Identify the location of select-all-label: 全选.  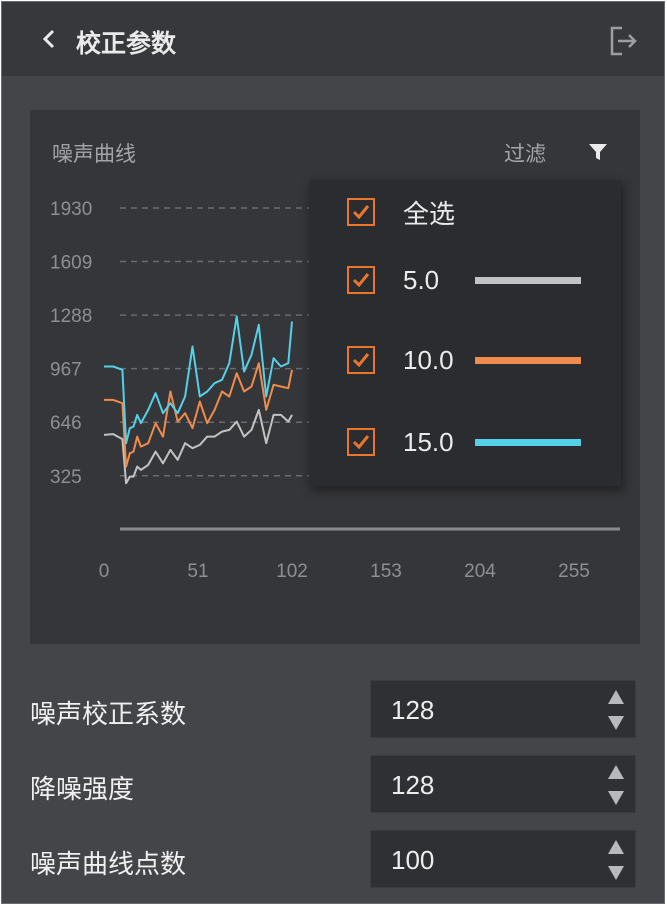
(429, 214).